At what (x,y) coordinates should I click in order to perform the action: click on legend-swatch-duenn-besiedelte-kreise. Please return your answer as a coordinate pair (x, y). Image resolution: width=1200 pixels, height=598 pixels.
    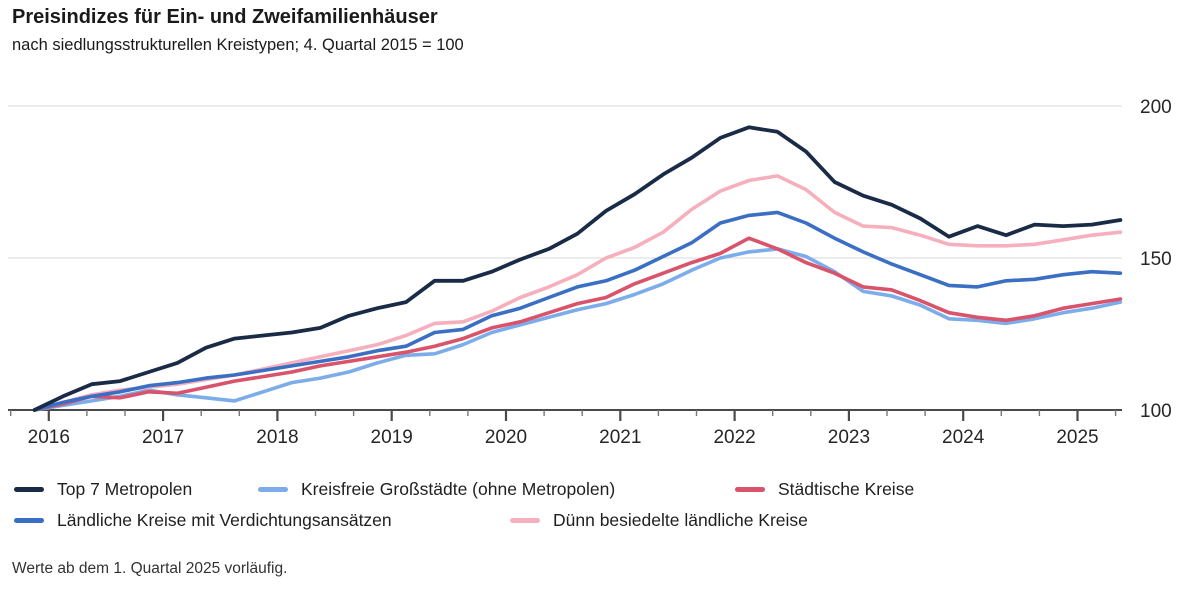
    Looking at the image, I should click on (525, 520).